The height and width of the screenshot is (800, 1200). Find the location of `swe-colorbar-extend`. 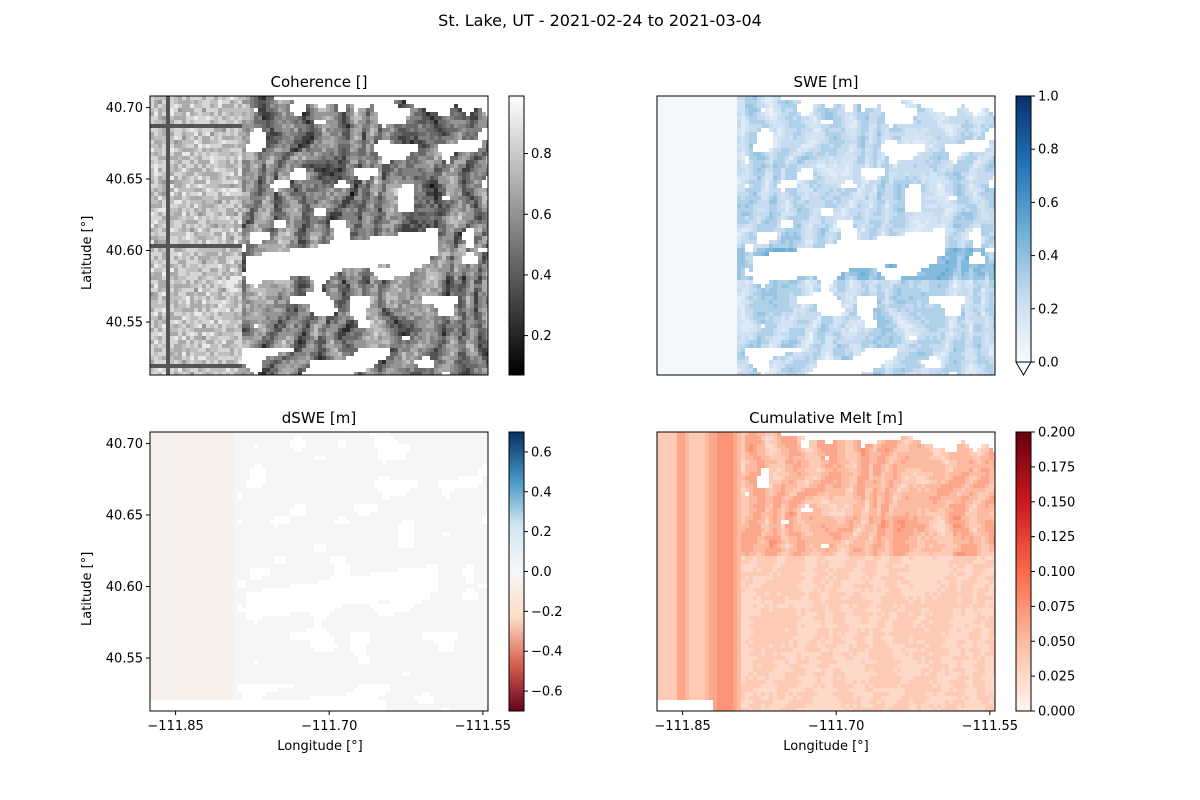

swe-colorbar-extend is located at coordinates (1023, 369).